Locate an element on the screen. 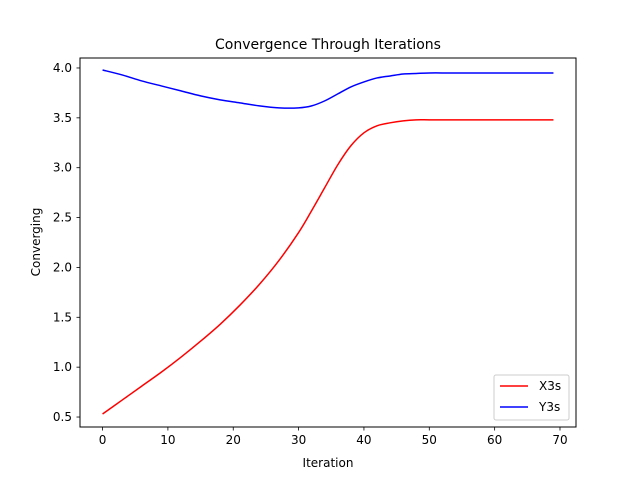 The image size is (640, 480). x-tick-label-0: 0 is located at coordinates (103, 440).